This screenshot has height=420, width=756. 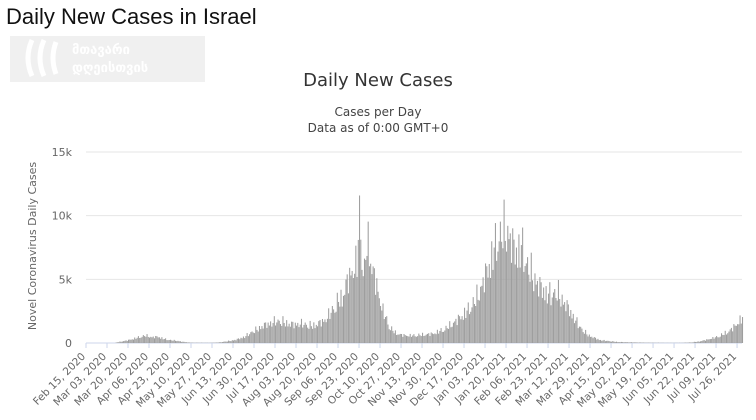 I want to click on chart-subtitle-line-1: Cases per Day, so click(x=378, y=112).